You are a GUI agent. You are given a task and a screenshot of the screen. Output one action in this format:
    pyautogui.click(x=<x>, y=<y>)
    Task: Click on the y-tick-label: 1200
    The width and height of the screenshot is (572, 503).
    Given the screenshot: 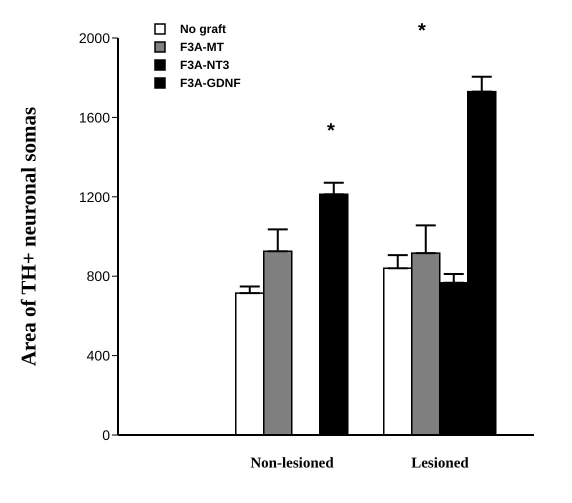 What is the action you would take?
    pyautogui.click(x=94, y=196)
    